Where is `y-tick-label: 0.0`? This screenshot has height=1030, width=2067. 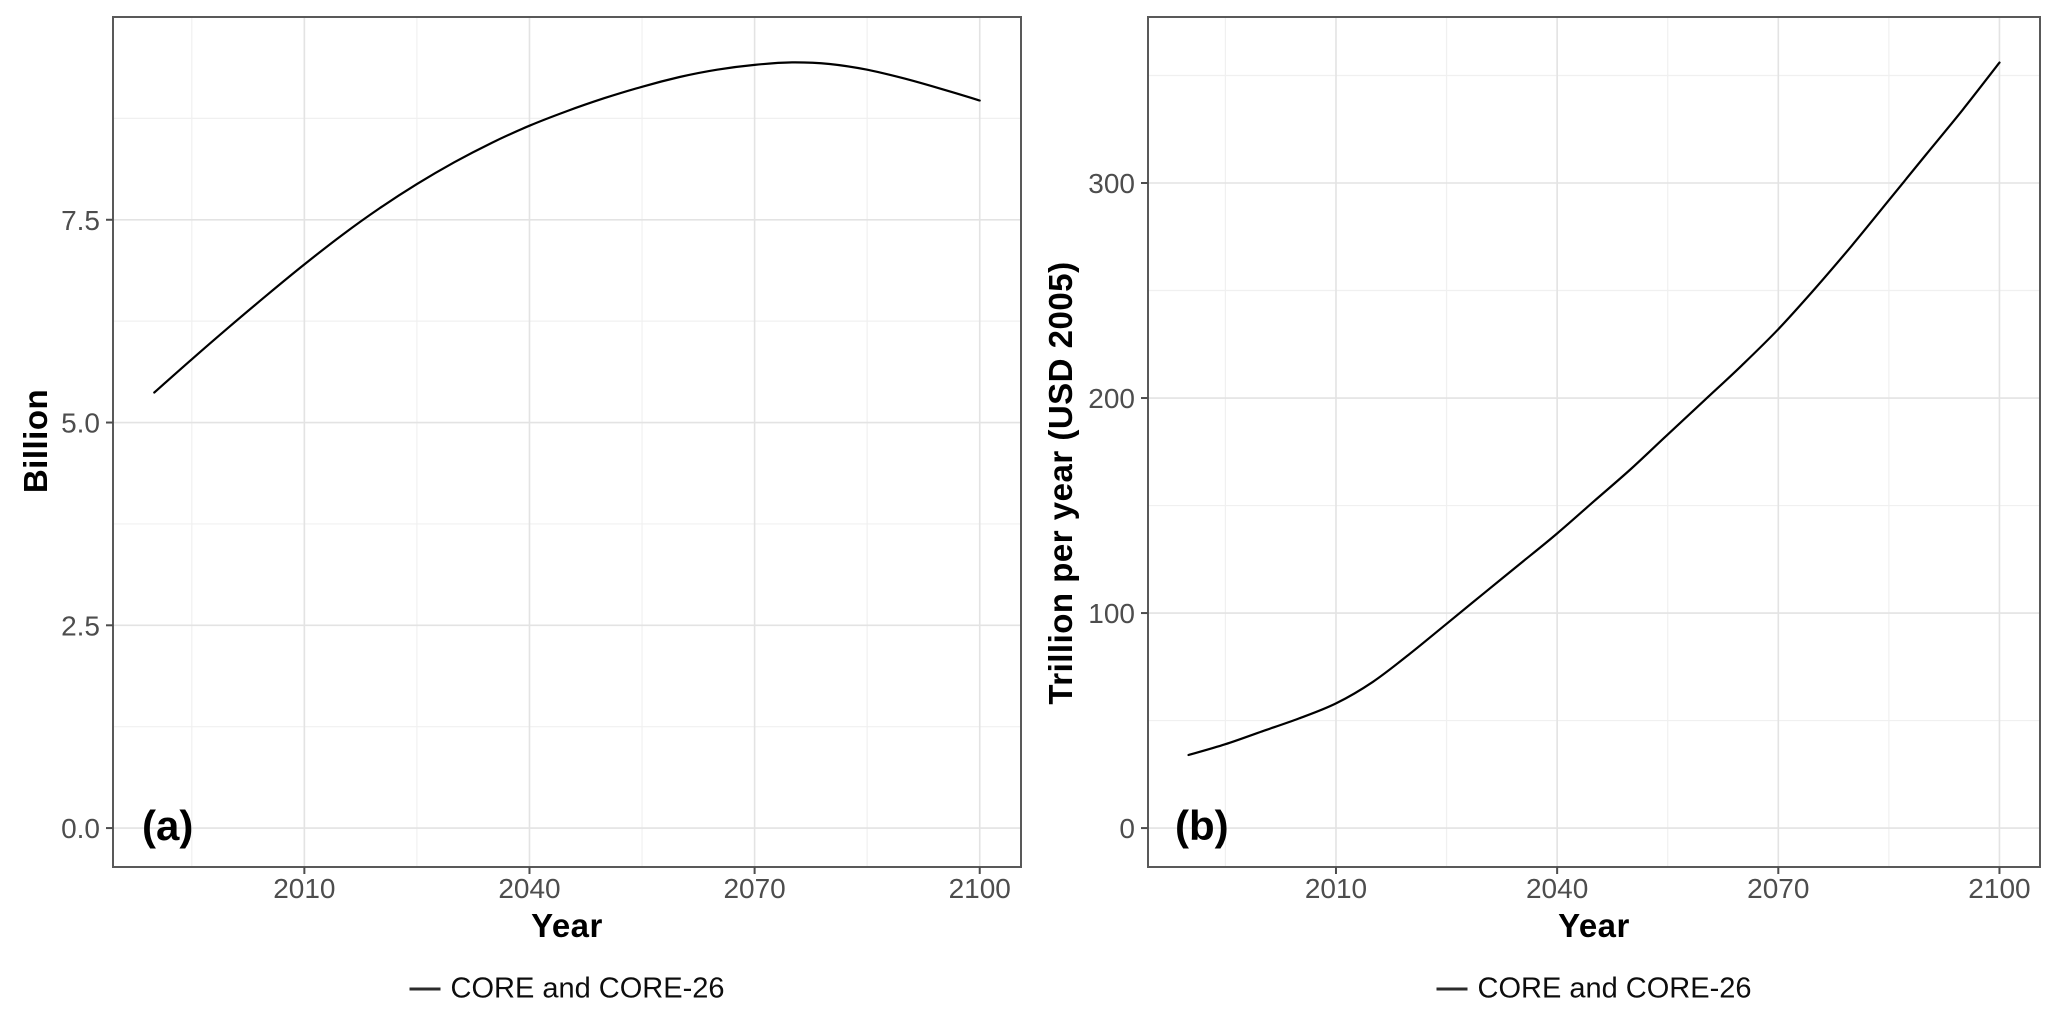
y-tick-label: 0.0 is located at coordinates (80, 828).